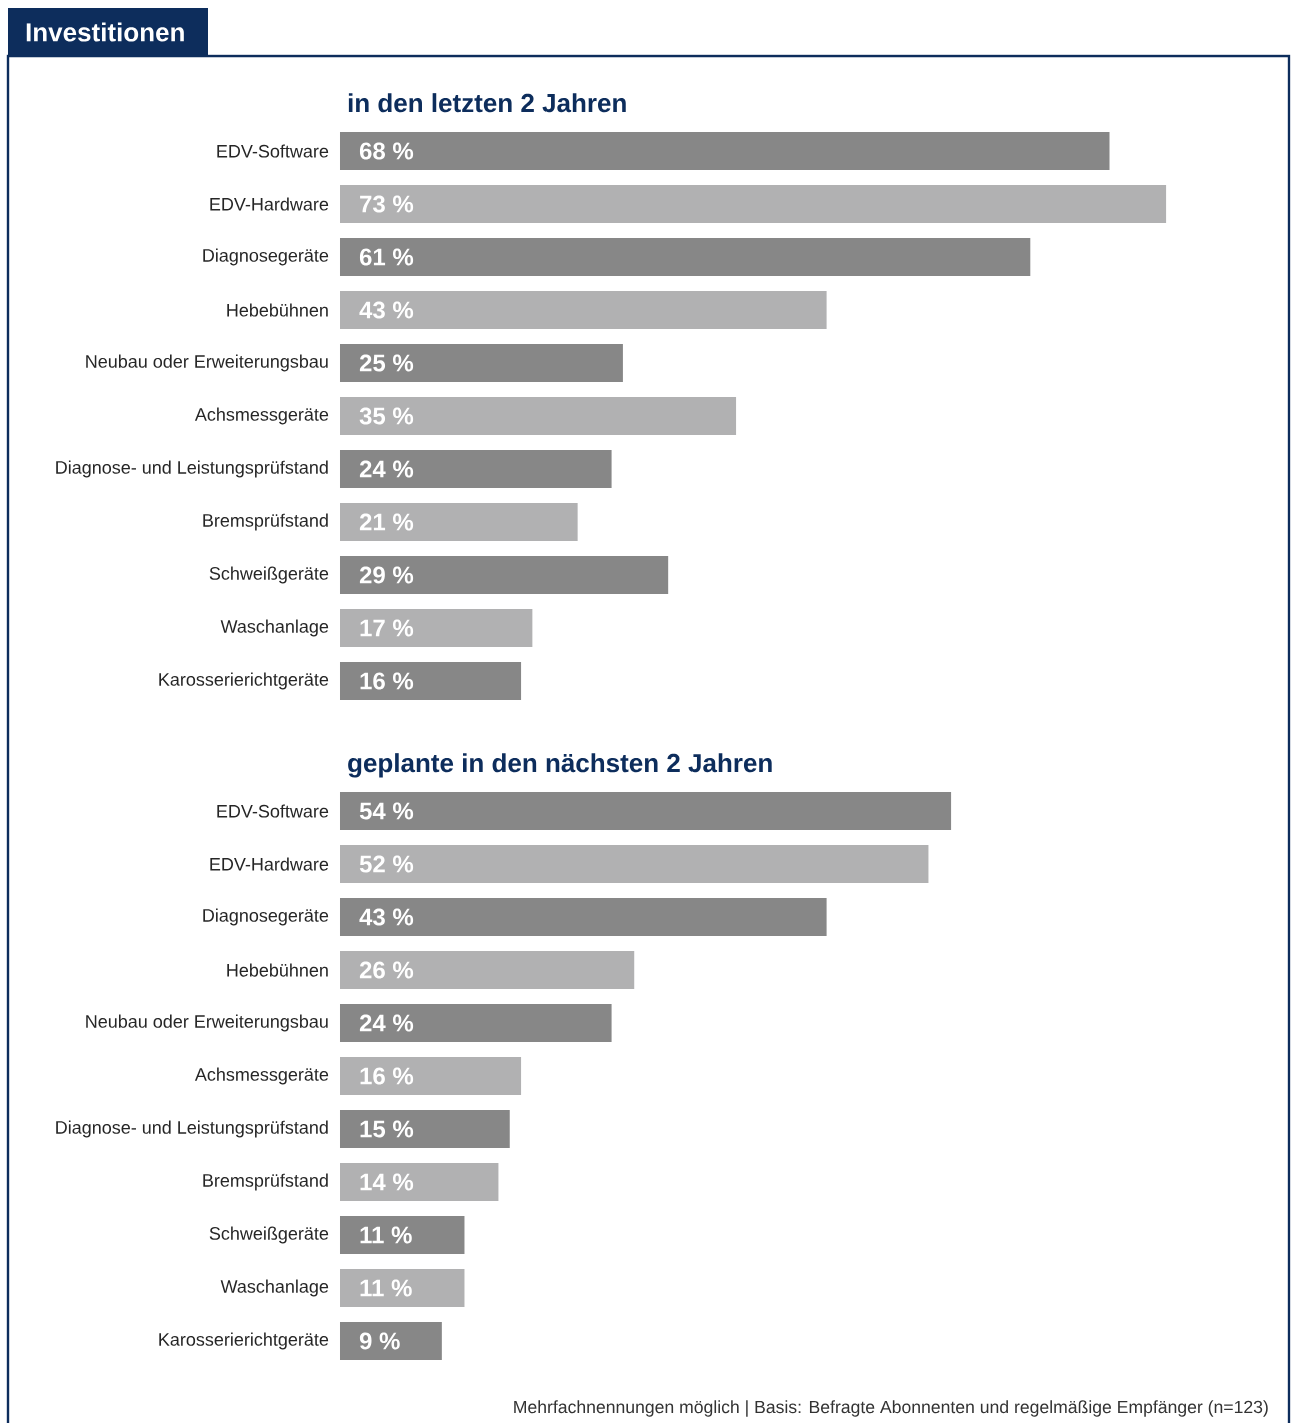  What do you see at coordinates (386, 257) in the screenshot?
I see `data-label: 61 %` at bounding box center [386, 257].